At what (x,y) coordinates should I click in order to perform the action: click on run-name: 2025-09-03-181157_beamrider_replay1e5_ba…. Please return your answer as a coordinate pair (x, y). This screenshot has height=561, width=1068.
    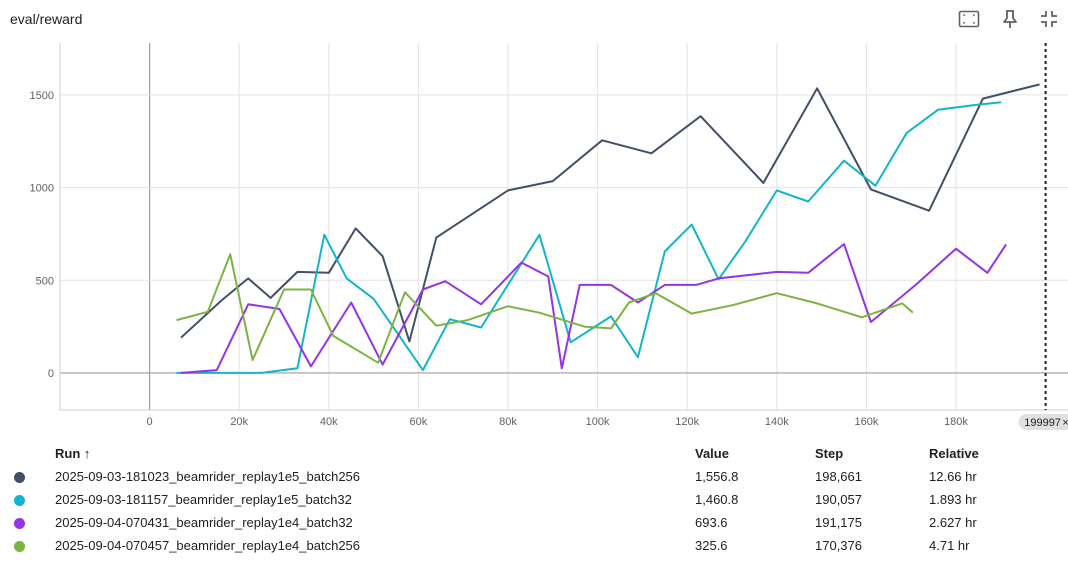
    Looking at the image, I should click on (203, 499).